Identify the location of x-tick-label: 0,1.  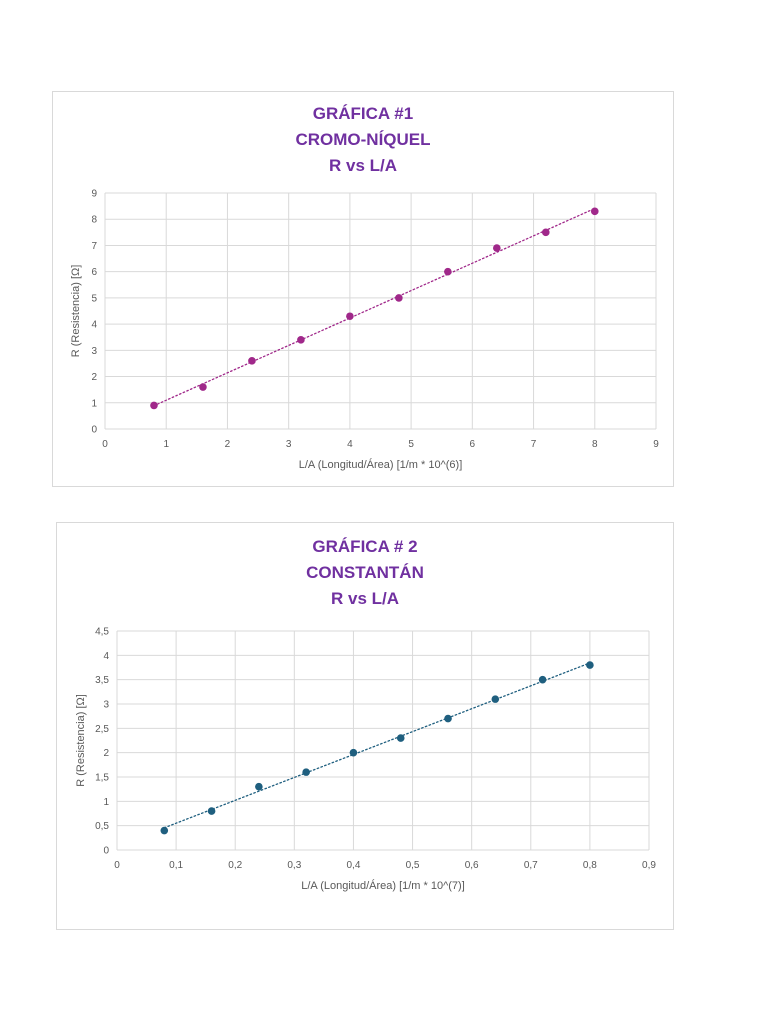
(176, 865).